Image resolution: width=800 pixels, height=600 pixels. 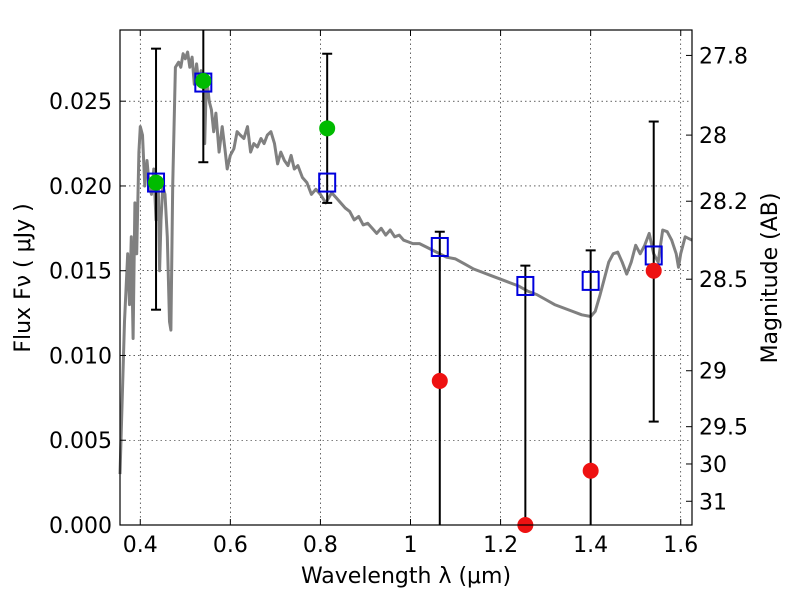 What do you see at coordinates (680, 545) in the screenshot?
I see `x-tick-label: 1.6` at bounding box center [680, 545].